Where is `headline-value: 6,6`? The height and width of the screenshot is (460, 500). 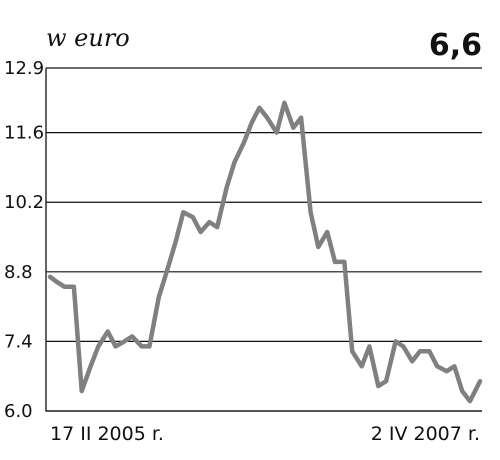
headline-value: 6,6 is located at coordinates (455, 45).